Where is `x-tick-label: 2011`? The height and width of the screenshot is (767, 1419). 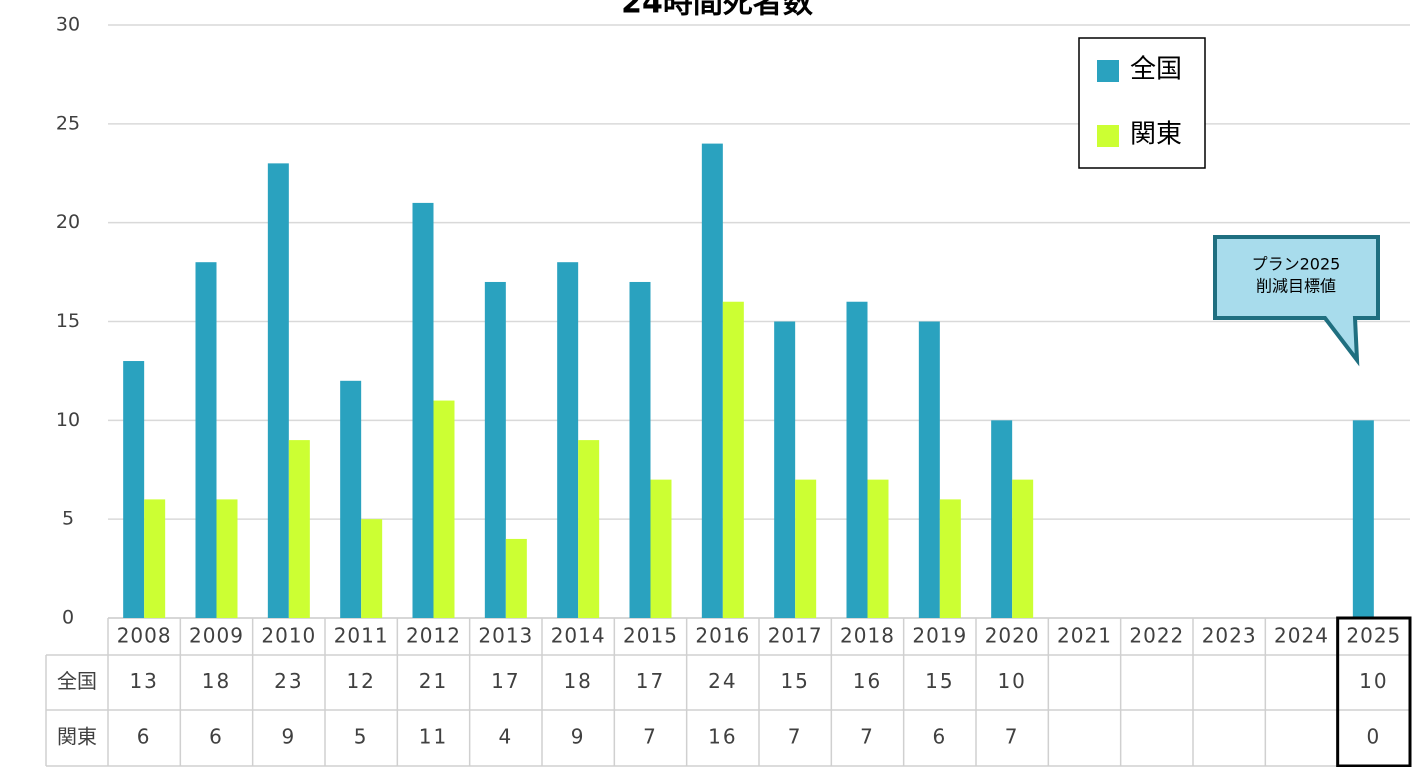 x-tick-label: 2011 is located at coordinates (361, 636).